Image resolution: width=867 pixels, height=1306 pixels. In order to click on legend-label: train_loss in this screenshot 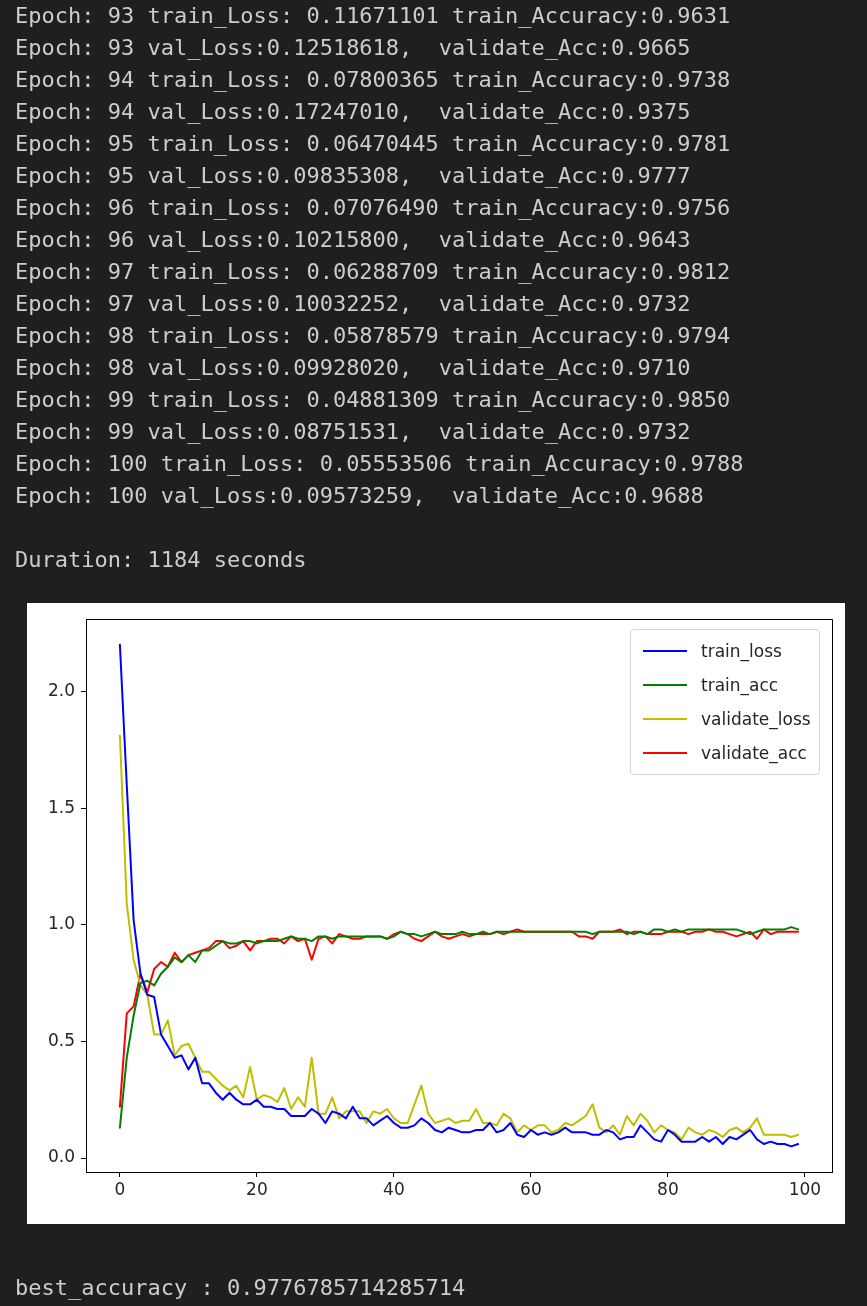, I will do `click(741, 651)`.